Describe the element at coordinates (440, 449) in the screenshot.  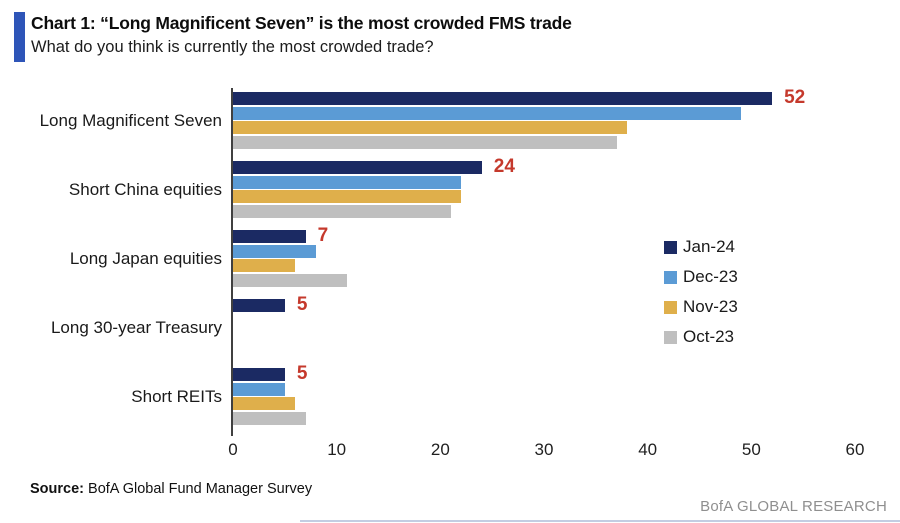
I see `x-tick-label: 20` at that location.